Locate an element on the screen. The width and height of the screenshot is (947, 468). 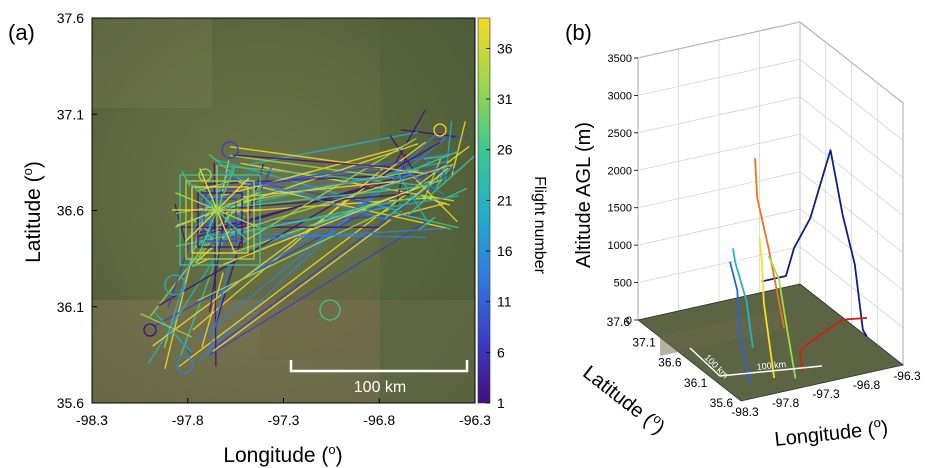
b-y-tick-label: 36.6 is located at coordinates (670, 363).